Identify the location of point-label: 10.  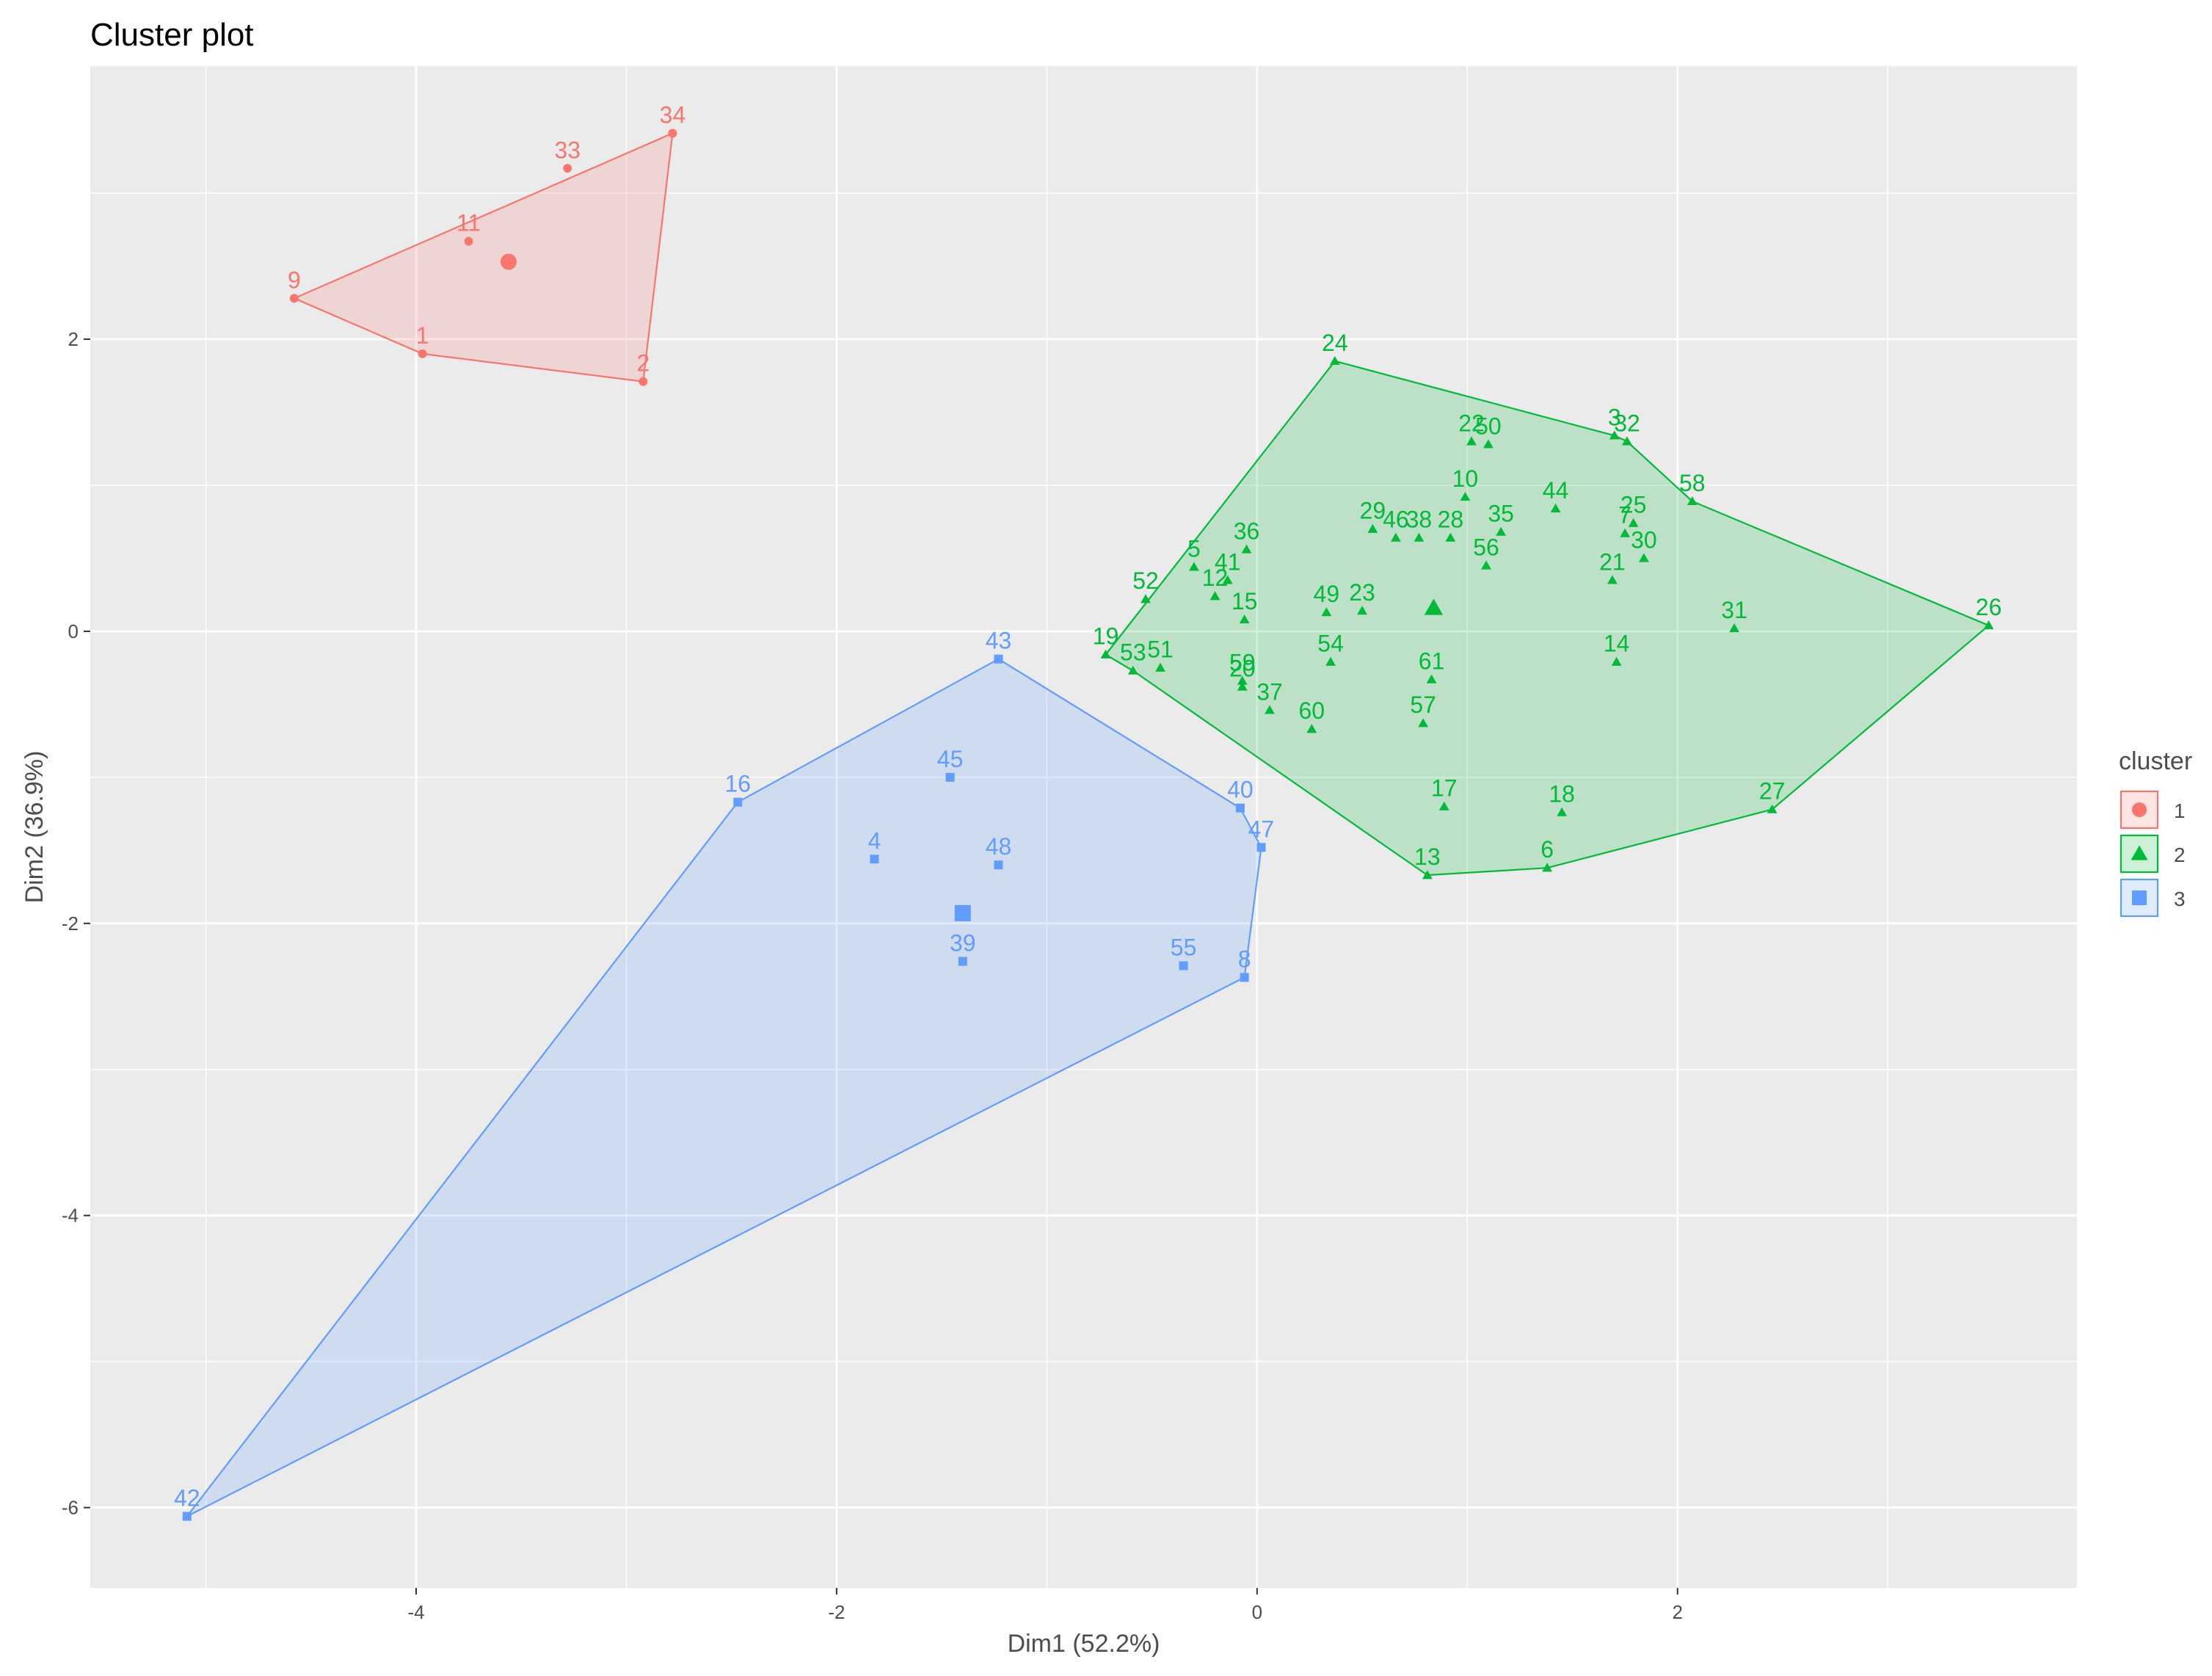
(1465, 478).